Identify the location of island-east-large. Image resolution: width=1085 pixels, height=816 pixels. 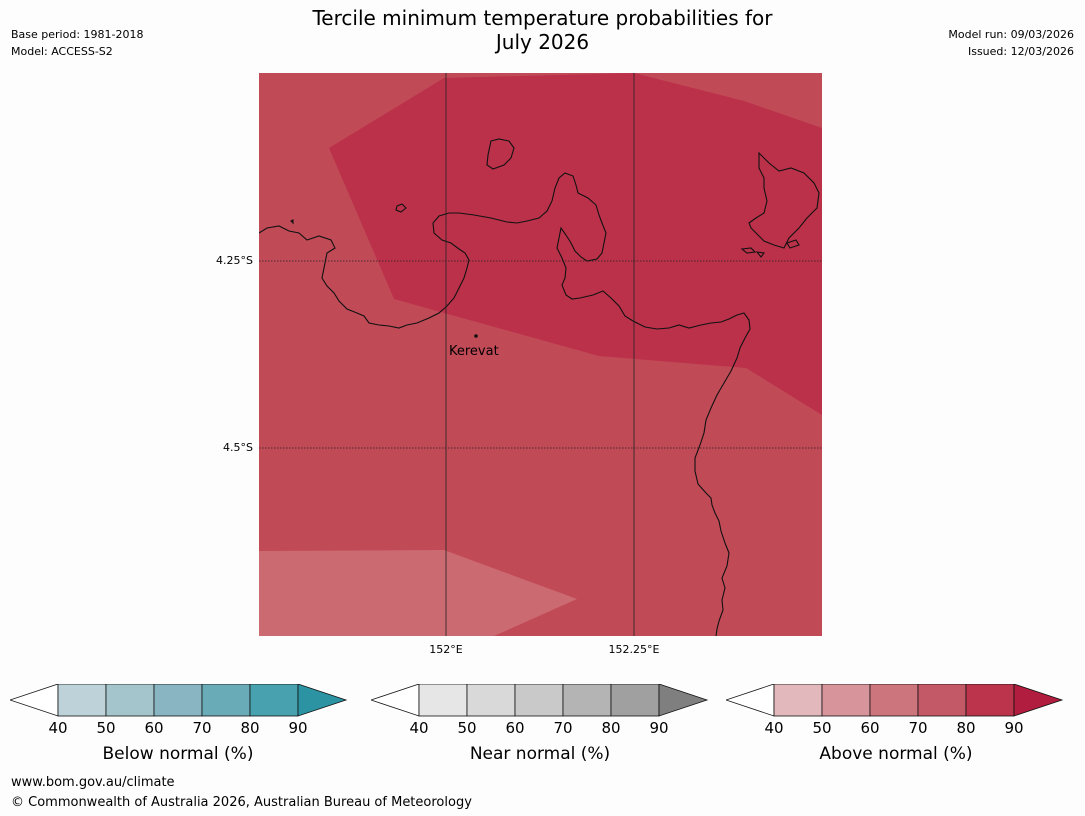
(784, 200).